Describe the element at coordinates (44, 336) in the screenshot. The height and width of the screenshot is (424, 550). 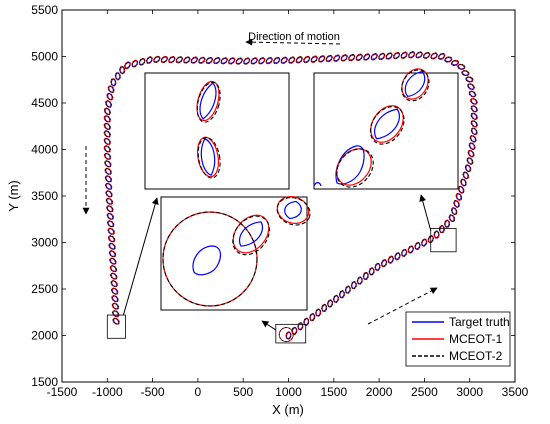
I see `y-tick-label: 2000` at that location.